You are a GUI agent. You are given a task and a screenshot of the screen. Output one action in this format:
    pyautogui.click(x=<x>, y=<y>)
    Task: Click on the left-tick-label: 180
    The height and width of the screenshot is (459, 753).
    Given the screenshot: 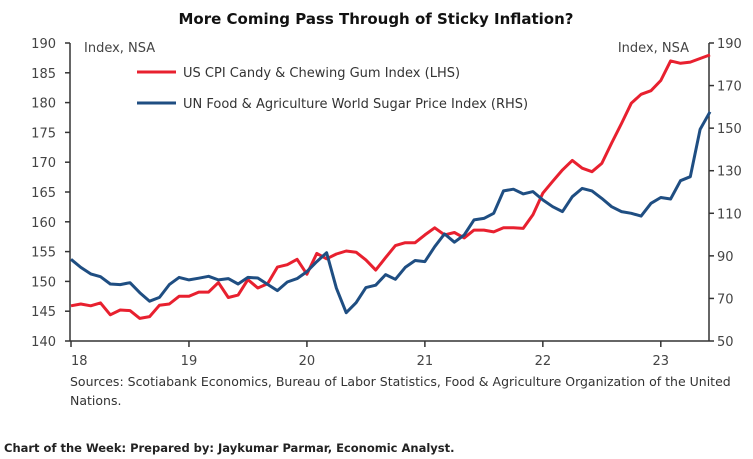 What is the action you would take?
    pyautogui.click(x=43, y=104)
    